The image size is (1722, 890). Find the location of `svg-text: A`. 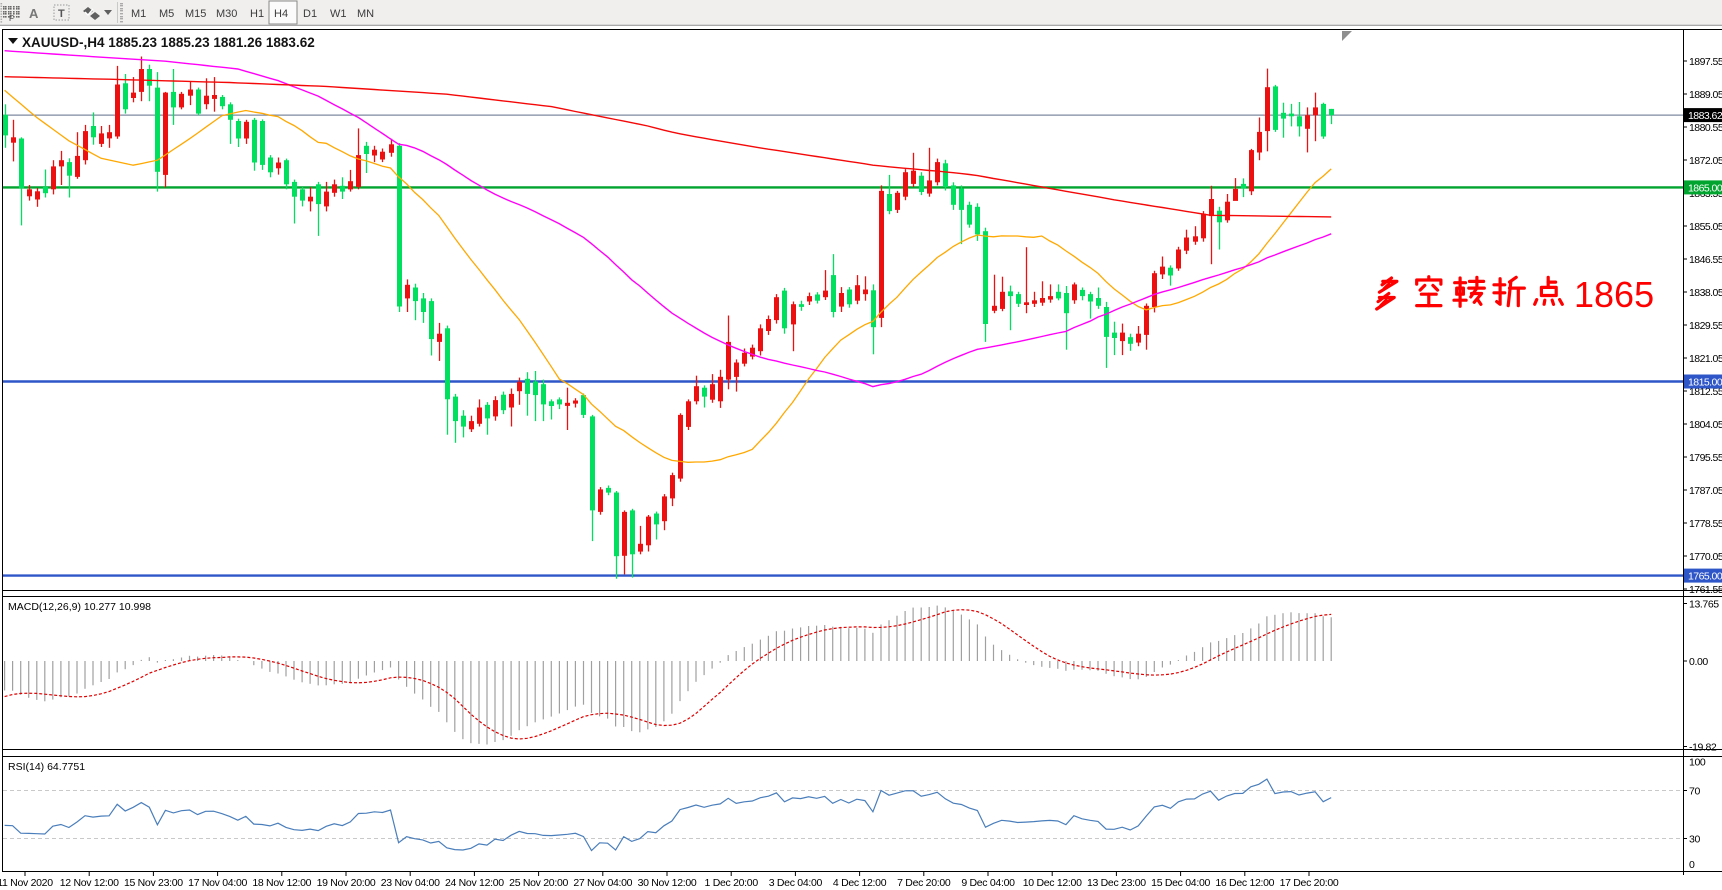

svg-text: A is located at coordinates (34, 13).